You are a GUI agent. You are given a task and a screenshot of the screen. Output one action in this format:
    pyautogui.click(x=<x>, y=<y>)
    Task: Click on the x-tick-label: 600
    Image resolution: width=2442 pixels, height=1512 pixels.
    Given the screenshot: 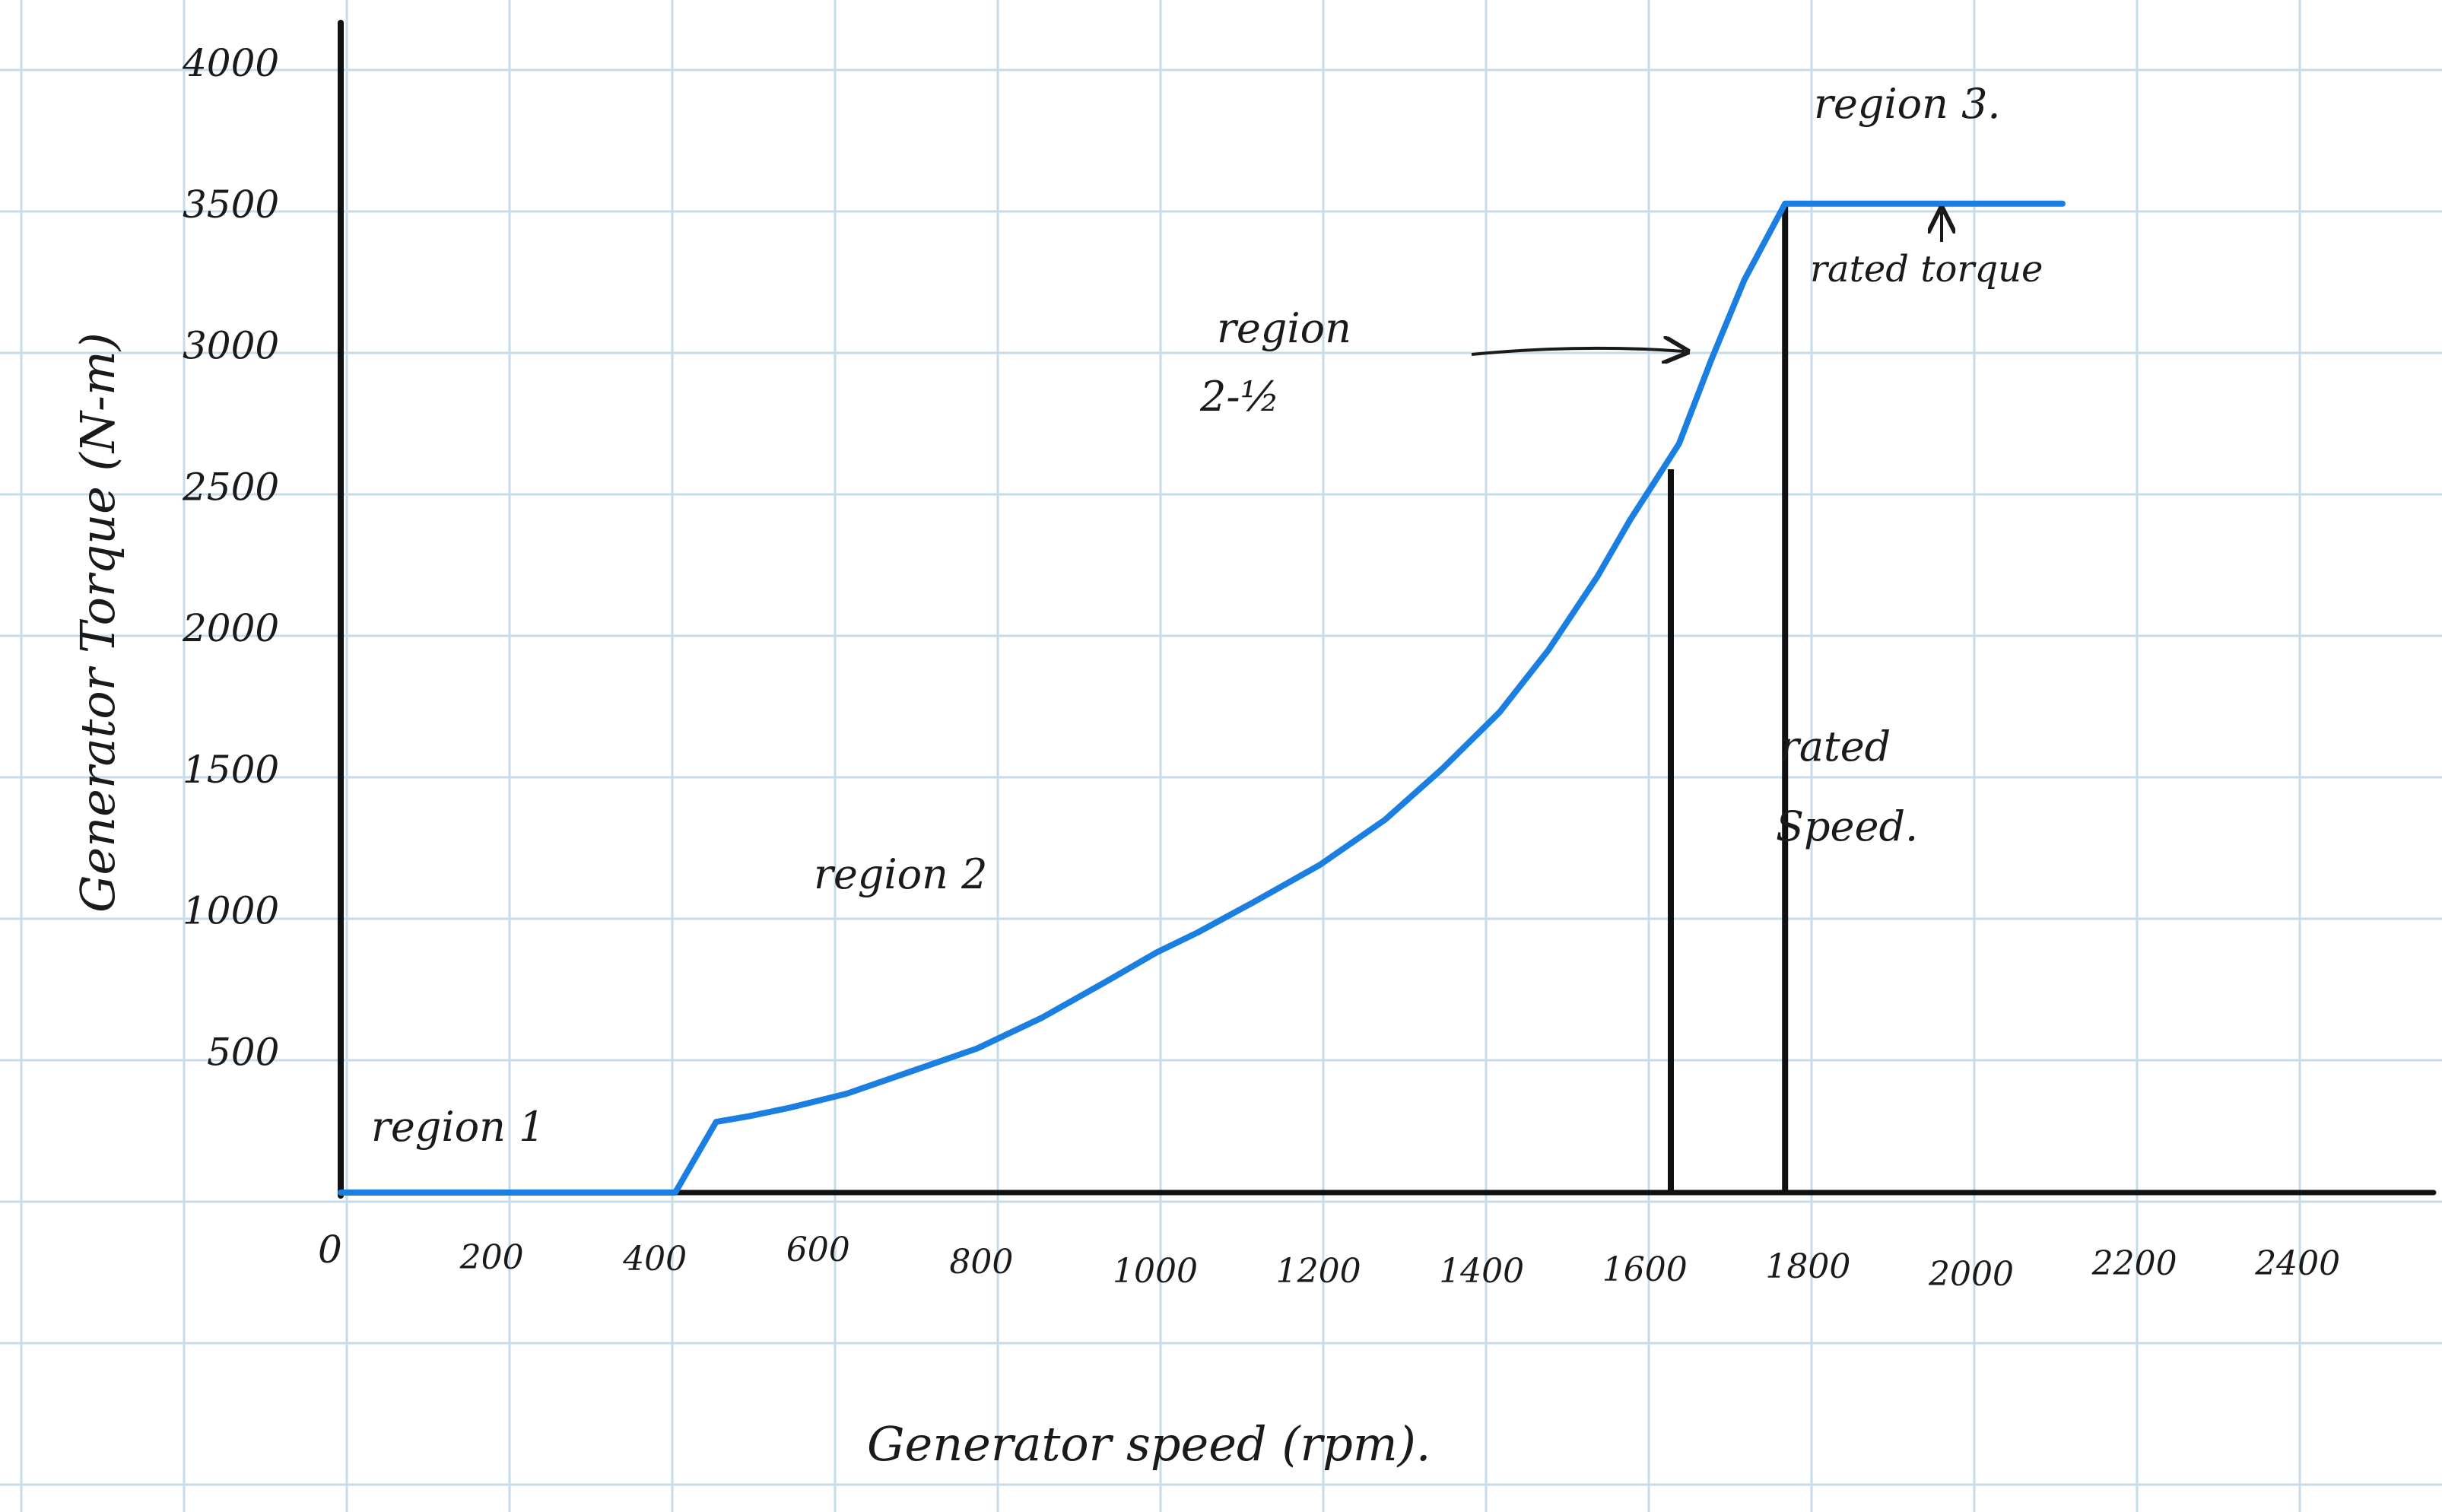 What is the action you would take?
    pyautogui.click(x=818, y=1250)
    